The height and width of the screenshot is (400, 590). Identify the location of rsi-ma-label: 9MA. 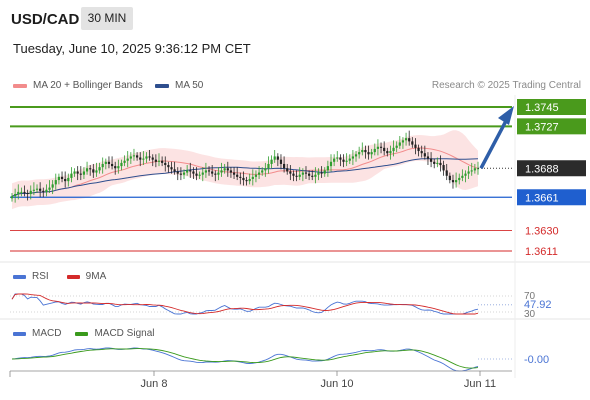
(96, 276).